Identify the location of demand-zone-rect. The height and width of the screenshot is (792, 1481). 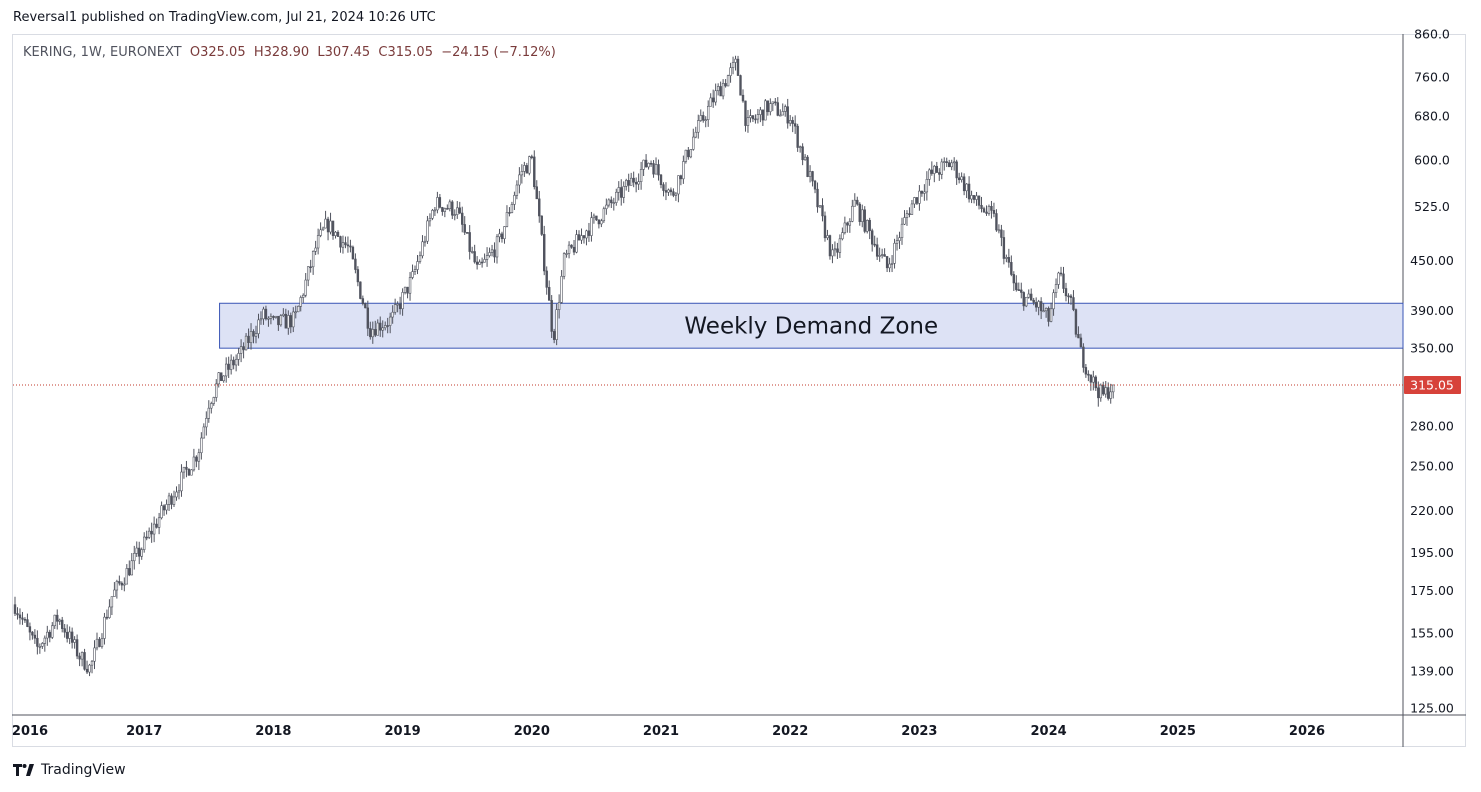
(811, 325).